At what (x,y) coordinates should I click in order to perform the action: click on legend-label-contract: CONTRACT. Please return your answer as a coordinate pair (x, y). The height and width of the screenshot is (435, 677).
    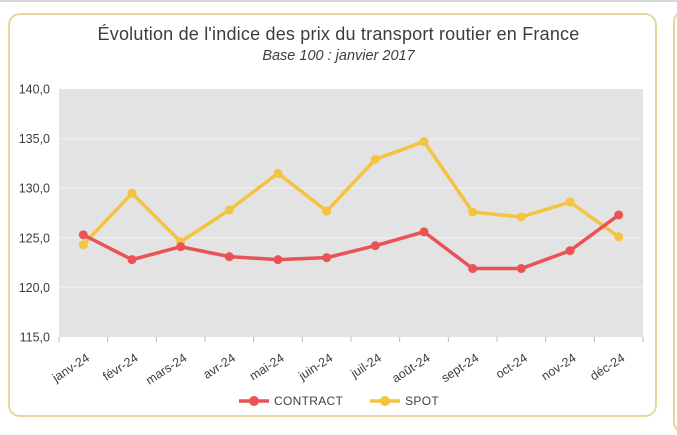
    Looking at the image, I should click on (309, 401).